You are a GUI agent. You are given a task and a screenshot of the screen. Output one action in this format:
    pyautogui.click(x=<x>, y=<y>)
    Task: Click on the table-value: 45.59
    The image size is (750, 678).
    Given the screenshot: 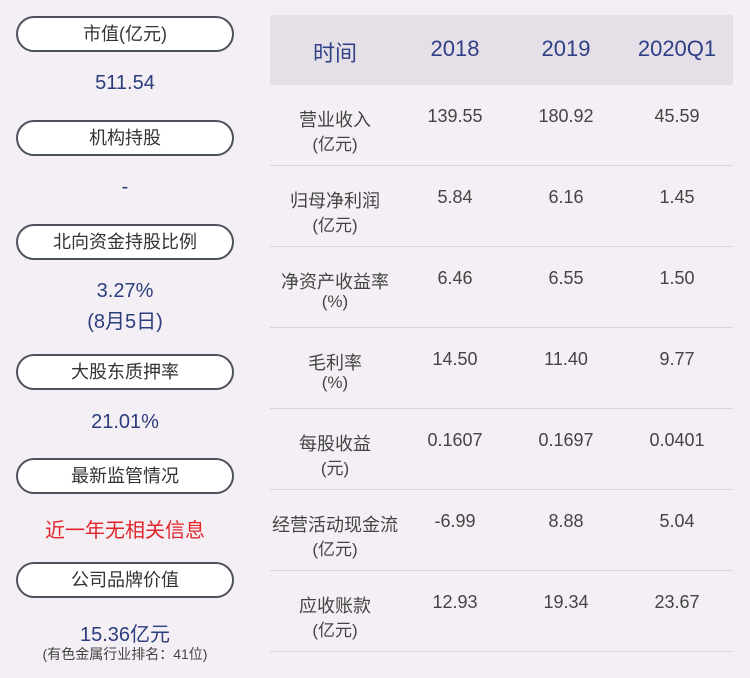 What is the action you would take?
    pyautogui.click(x=677, y=116)
    